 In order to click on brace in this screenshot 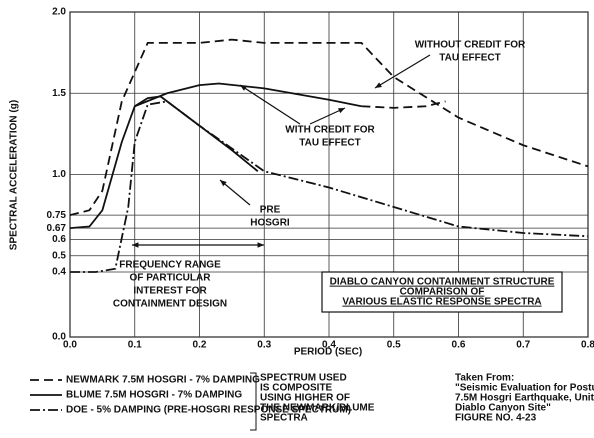, I will do `click(253, 401)`.